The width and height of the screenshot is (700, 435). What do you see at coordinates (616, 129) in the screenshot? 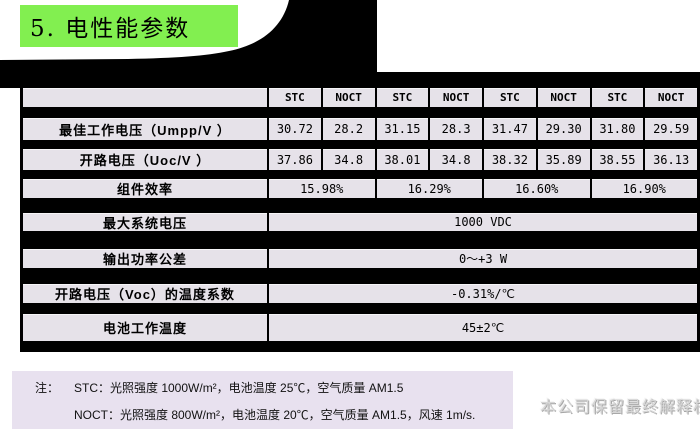
I see `value-cell: 31.80` at bounding box center [616, 129].